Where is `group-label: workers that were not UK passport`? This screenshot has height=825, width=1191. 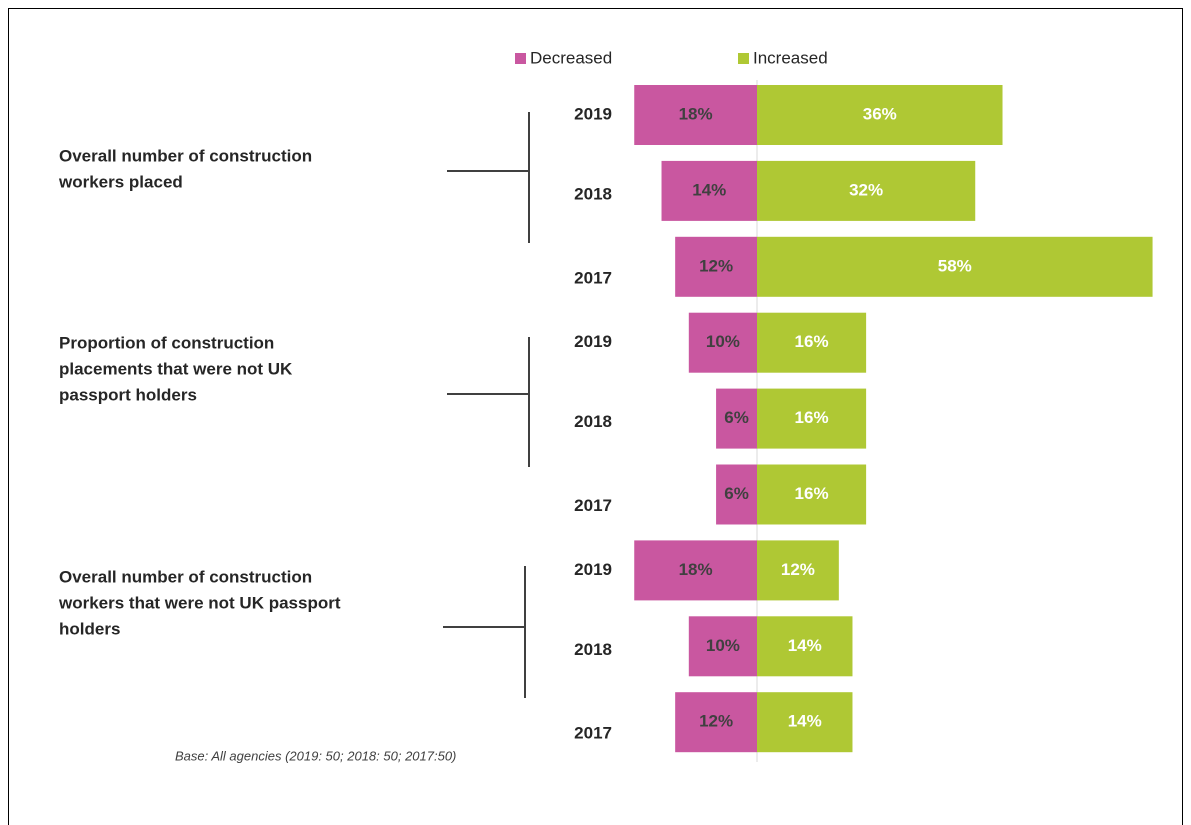
group-label: workers that were not UK passport is located at coordinates (199, 602).